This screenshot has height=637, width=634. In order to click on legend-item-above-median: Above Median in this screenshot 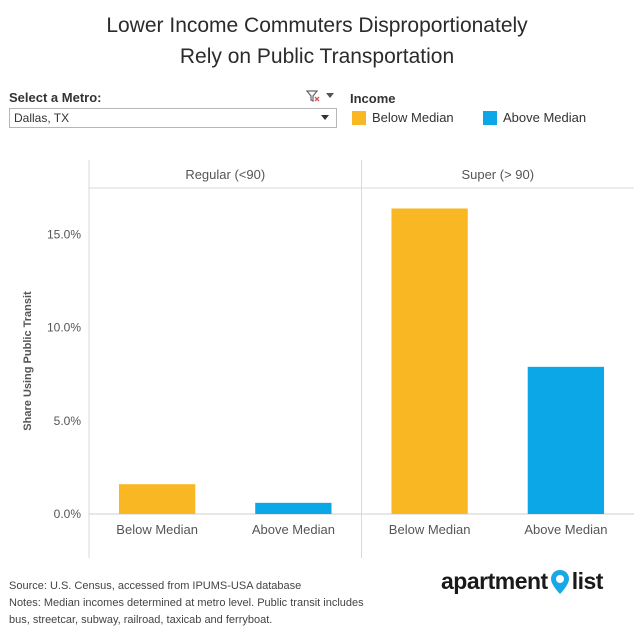, I will do `click(534, 117)`.